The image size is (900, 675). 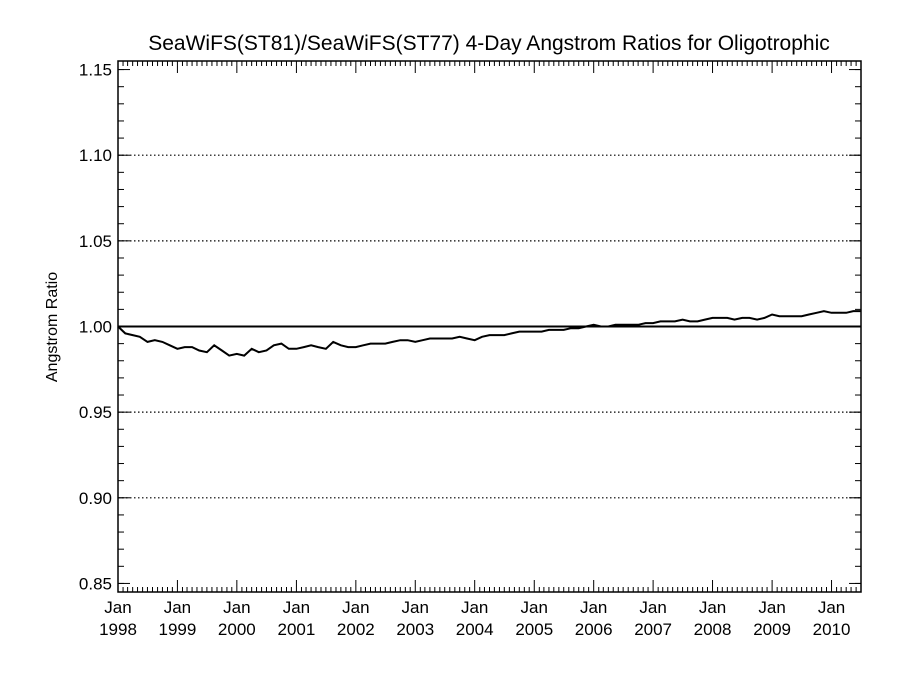 What do you see at coordinates (772, 629) in the screenshot?
I see `x-tick-label: 2009` at bounding box center [772, 629].